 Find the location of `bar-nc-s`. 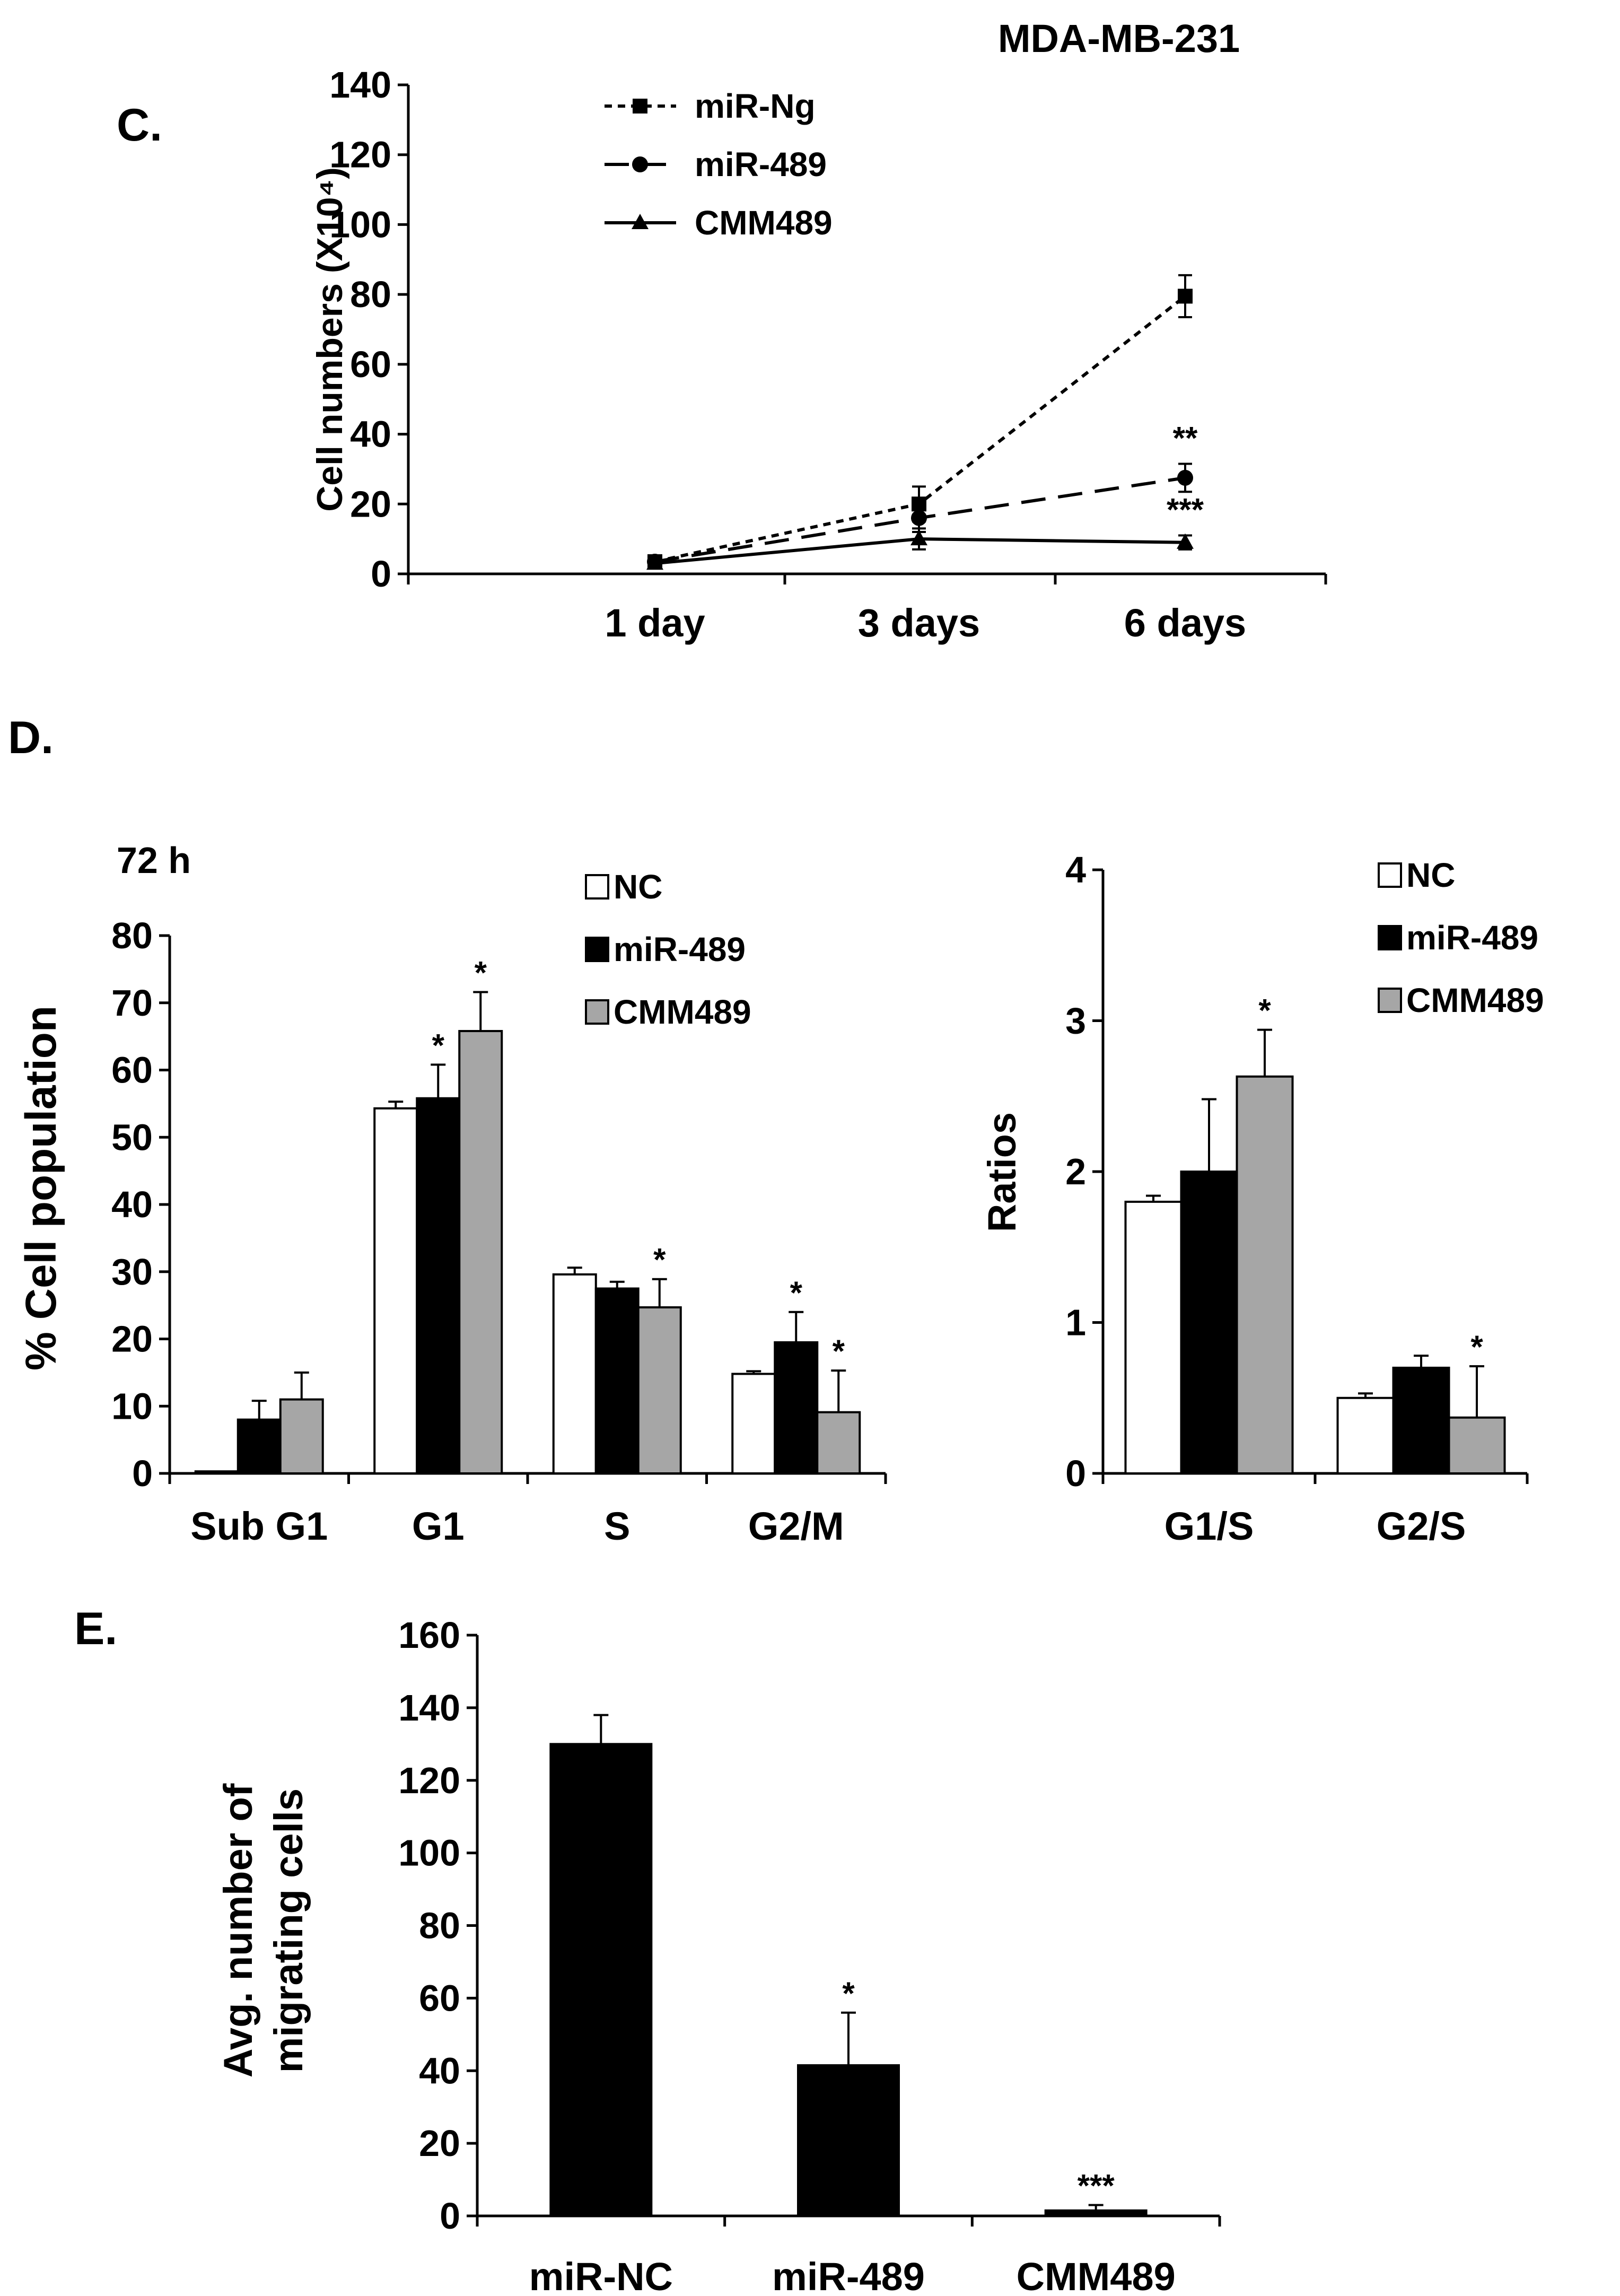

bar-nc-s is located at coordinates (574, 1374).